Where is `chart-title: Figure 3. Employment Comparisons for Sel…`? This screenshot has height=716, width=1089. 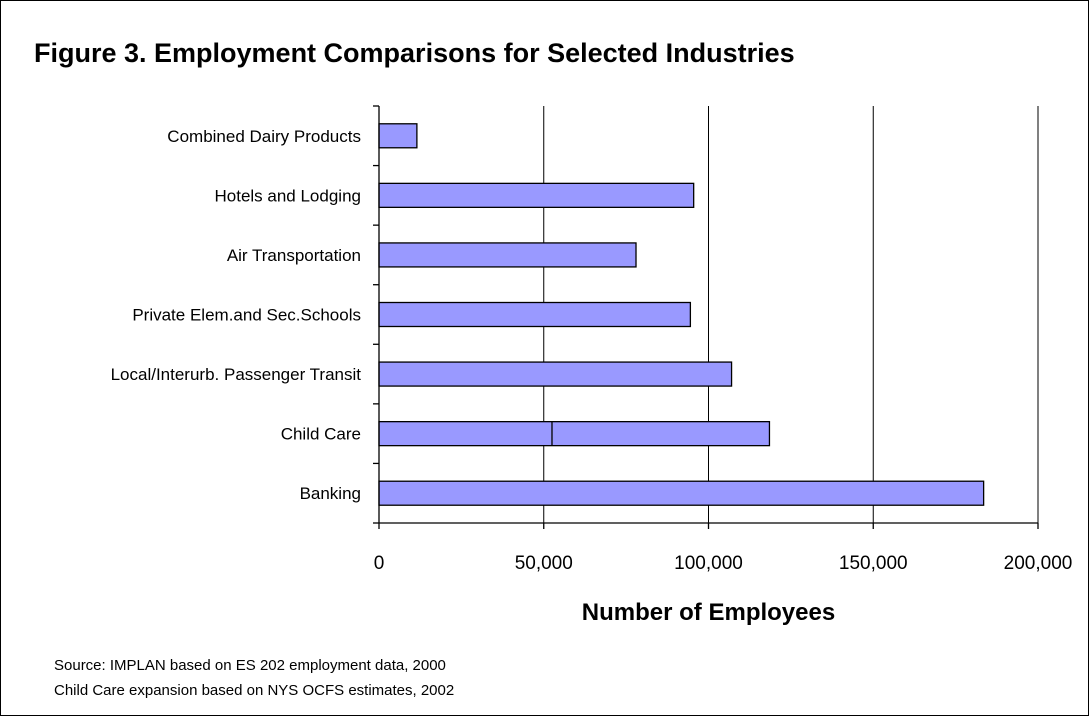 chart-title: Figure 3. Employment Comparisons for Sel… is located at coordinates (414, 53).